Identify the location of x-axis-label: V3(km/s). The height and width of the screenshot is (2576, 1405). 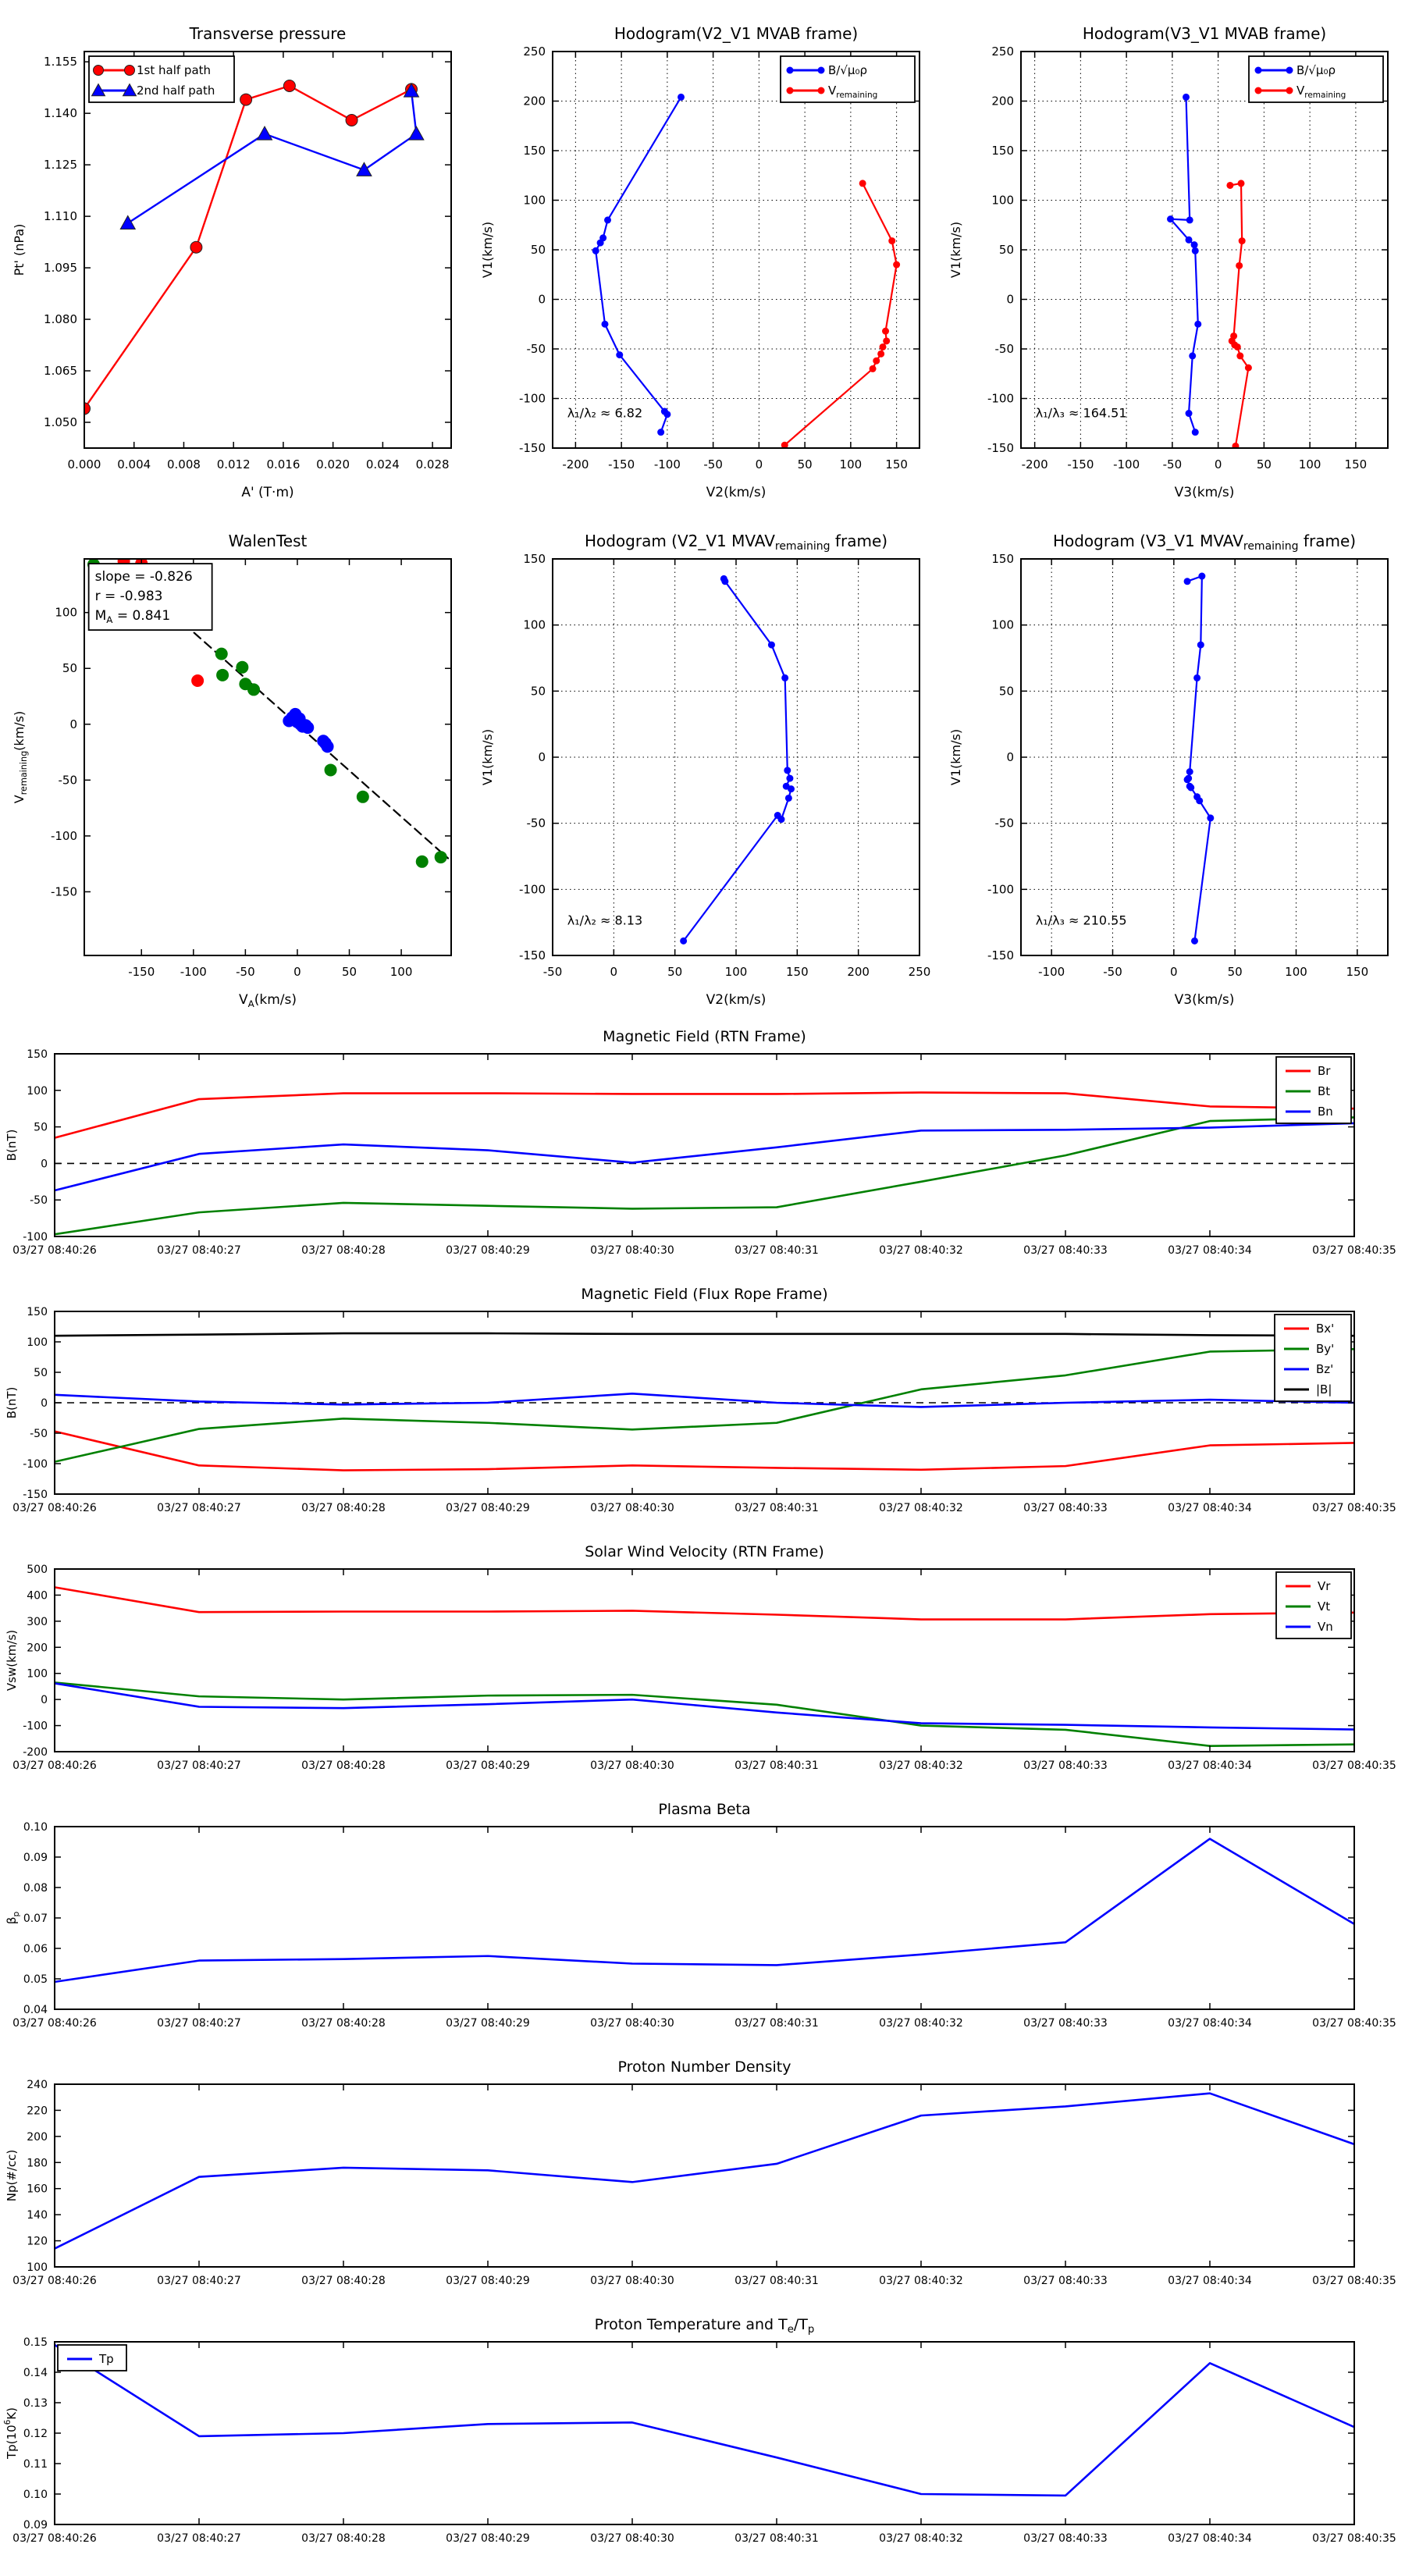
(1205, 492).